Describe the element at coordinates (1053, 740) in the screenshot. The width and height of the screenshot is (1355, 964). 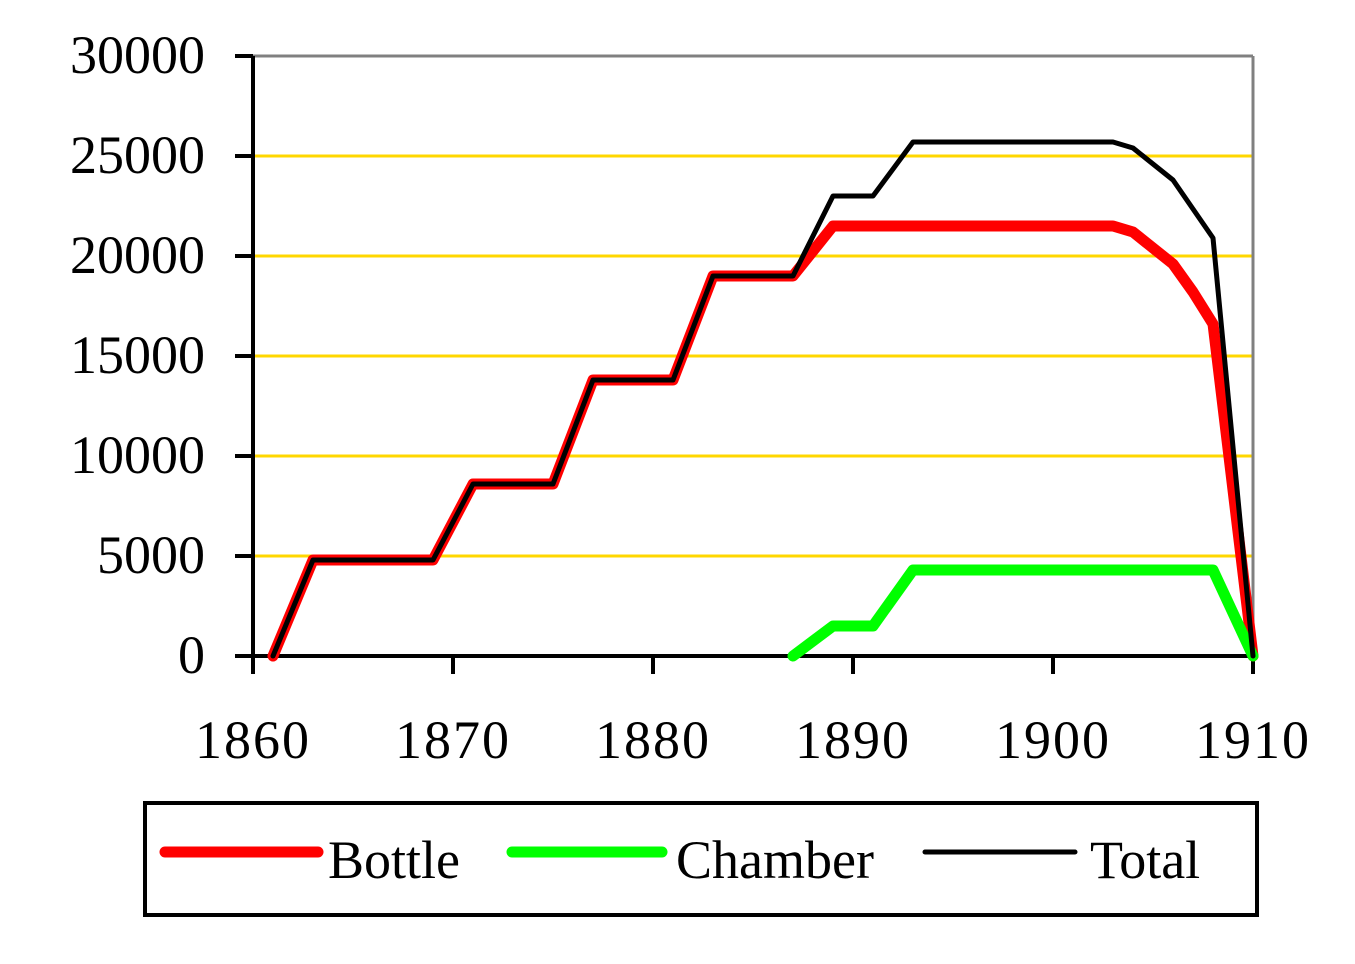
I see `x-tick-label-1900: 1900` at that location.